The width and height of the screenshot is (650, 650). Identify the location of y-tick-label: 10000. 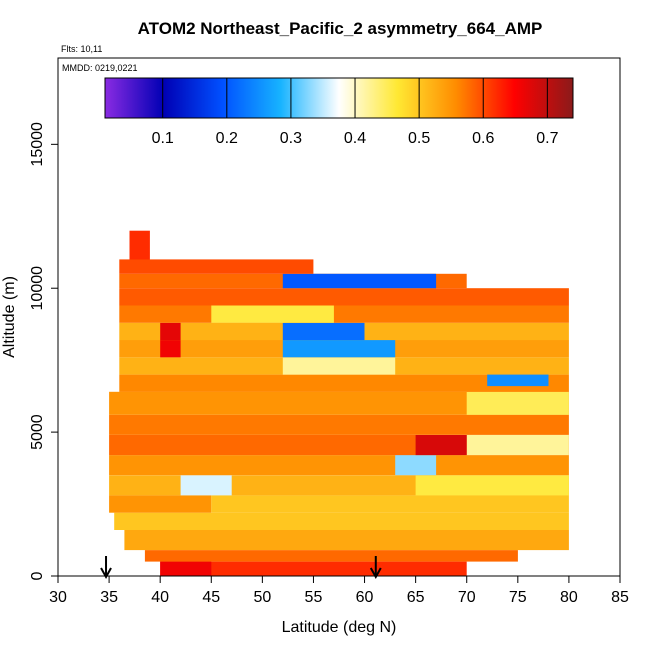
(37, 288).